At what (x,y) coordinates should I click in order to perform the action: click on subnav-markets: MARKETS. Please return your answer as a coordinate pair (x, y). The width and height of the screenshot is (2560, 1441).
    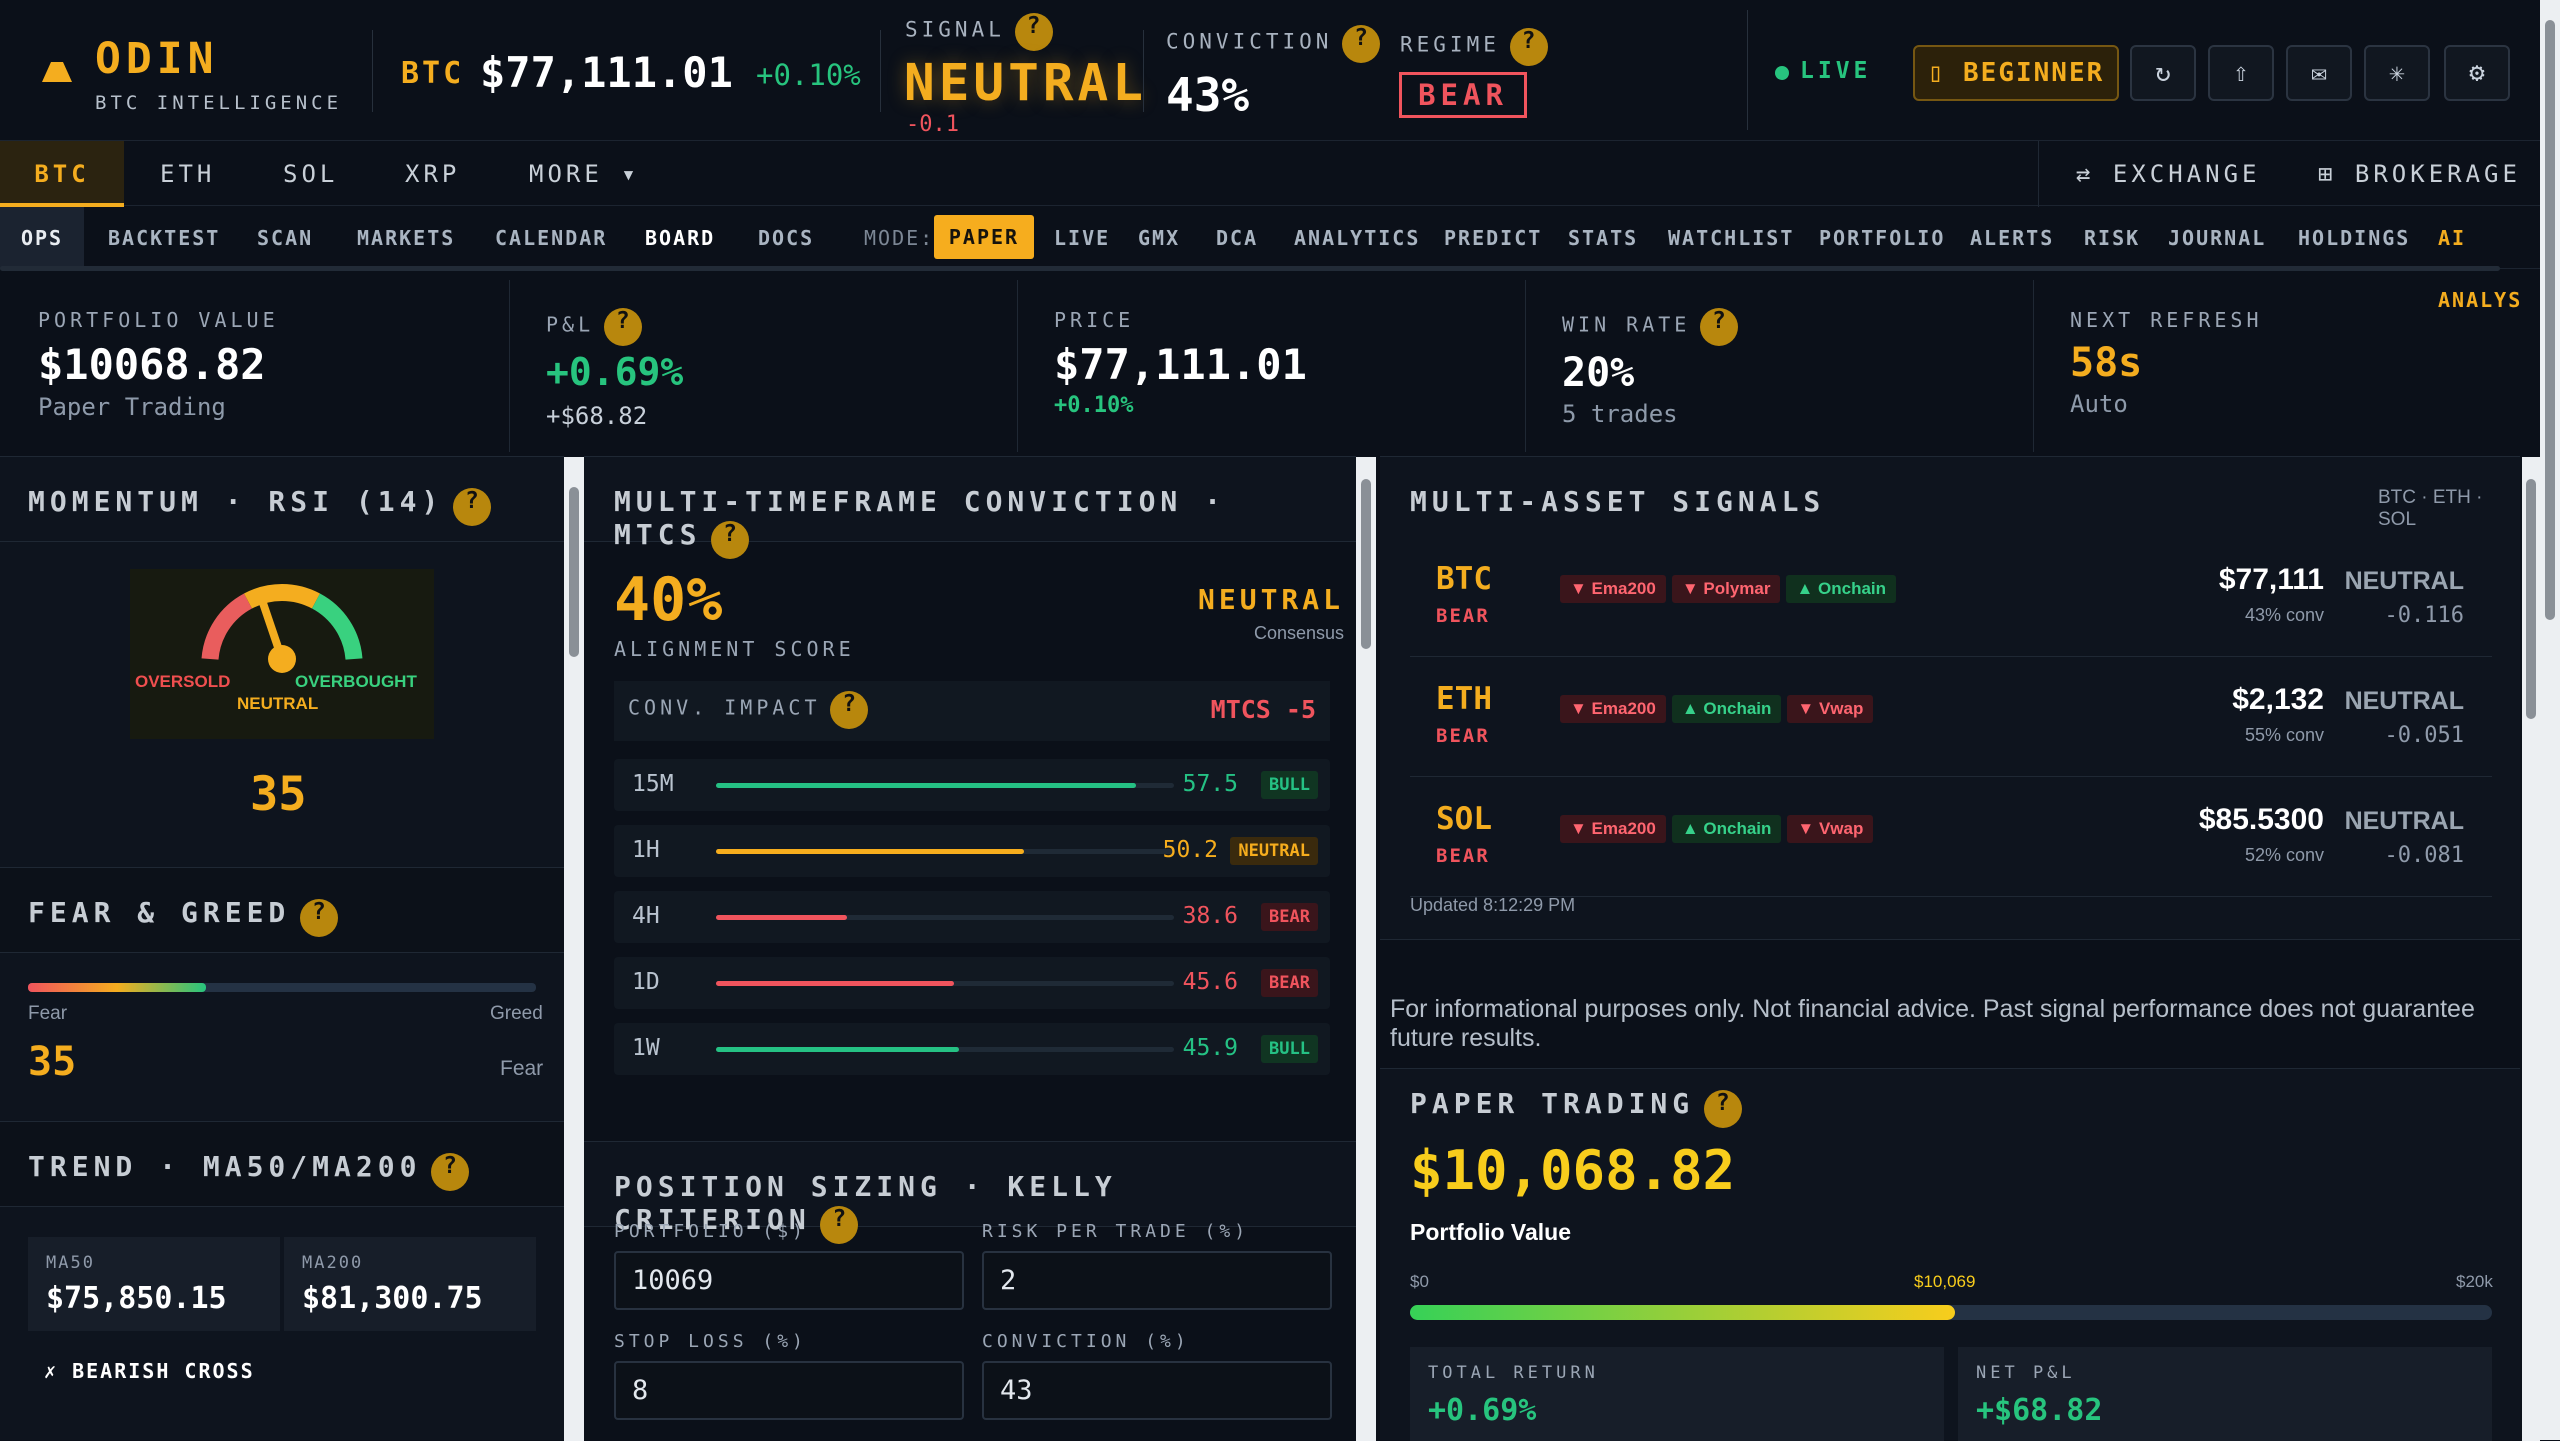
    Looking at the image, I should click on (406, 238).